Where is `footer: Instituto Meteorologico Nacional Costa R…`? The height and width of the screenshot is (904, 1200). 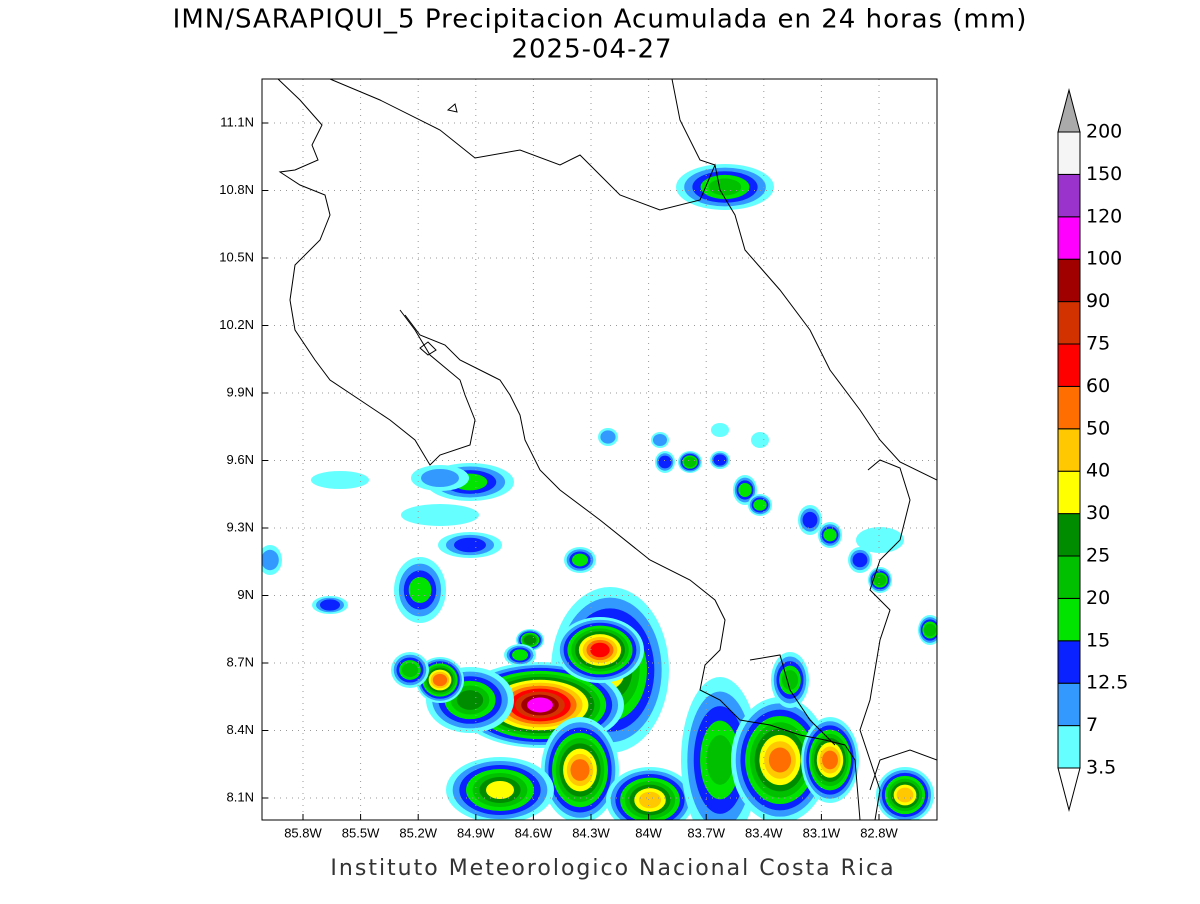
footer: Instituto Meteorologico Nacional Costa R… is located at coordinates (612, 868).